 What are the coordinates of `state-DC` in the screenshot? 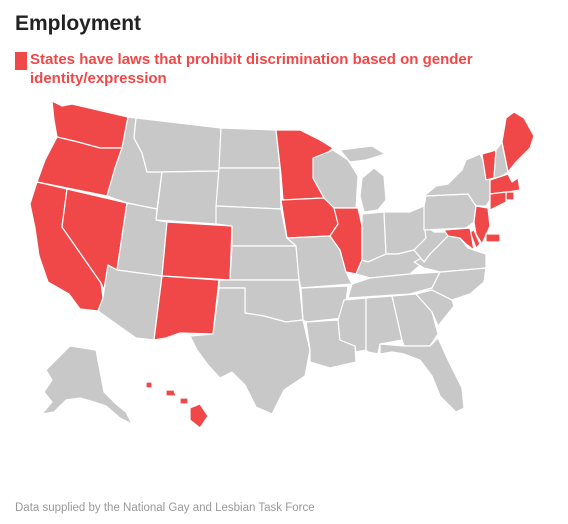 It's located at (493, 238).